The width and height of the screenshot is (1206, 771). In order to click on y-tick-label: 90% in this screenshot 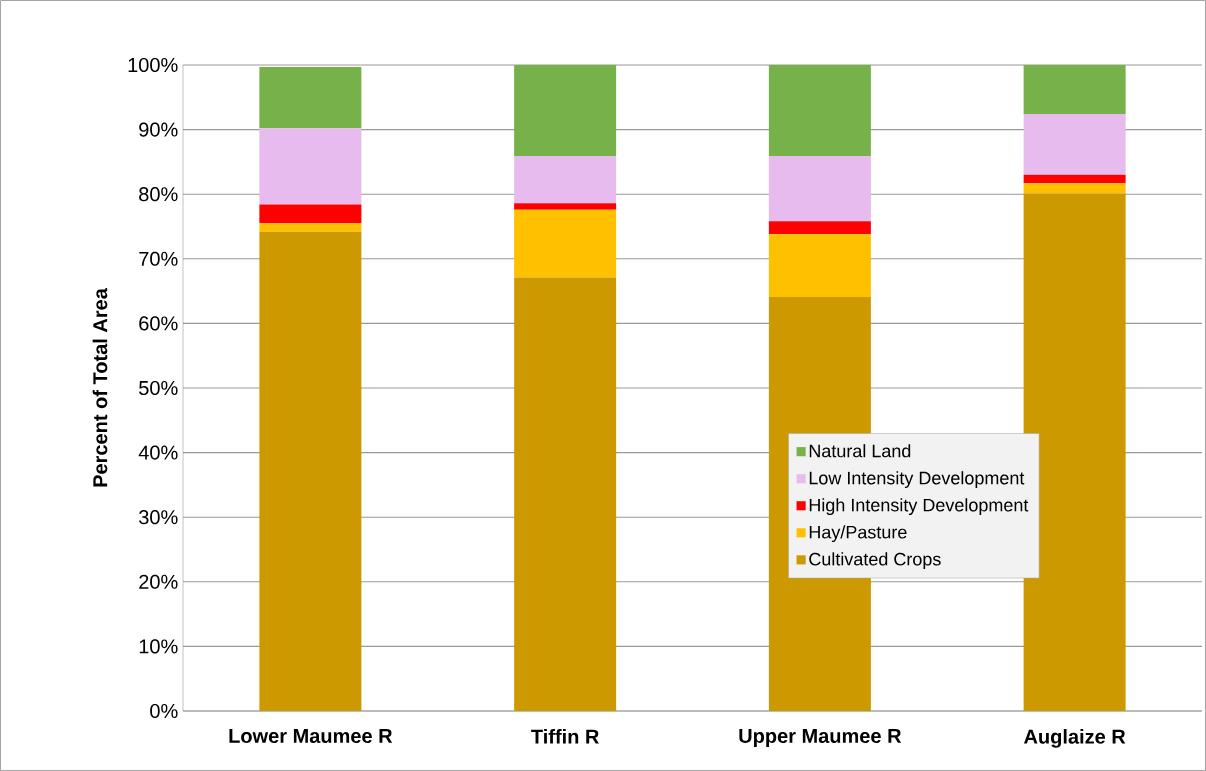, I will do `click(158, 129)`.